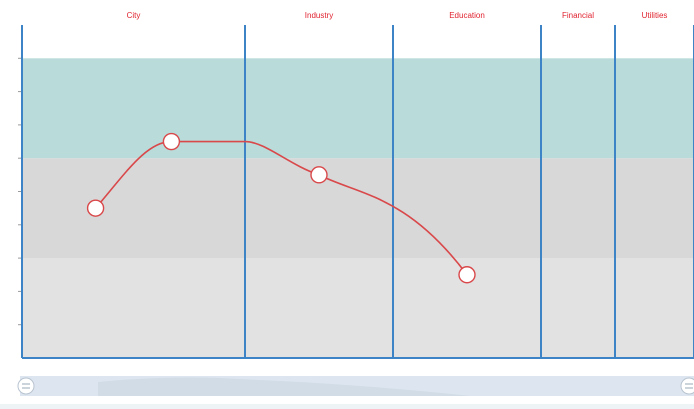 The width and height of the screenshot is (694, 409). I want to click on category-label-financial: Financial, so click(578, 15).